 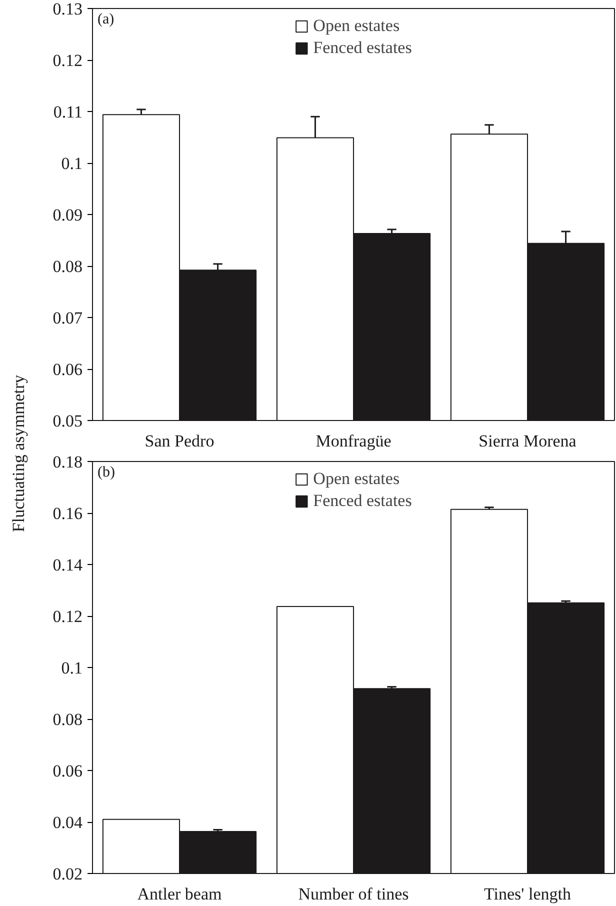 What do you see at coordinates (106, 472) in the screenshot?
I see `annotation: (b)` at bounding box center [106, 472].